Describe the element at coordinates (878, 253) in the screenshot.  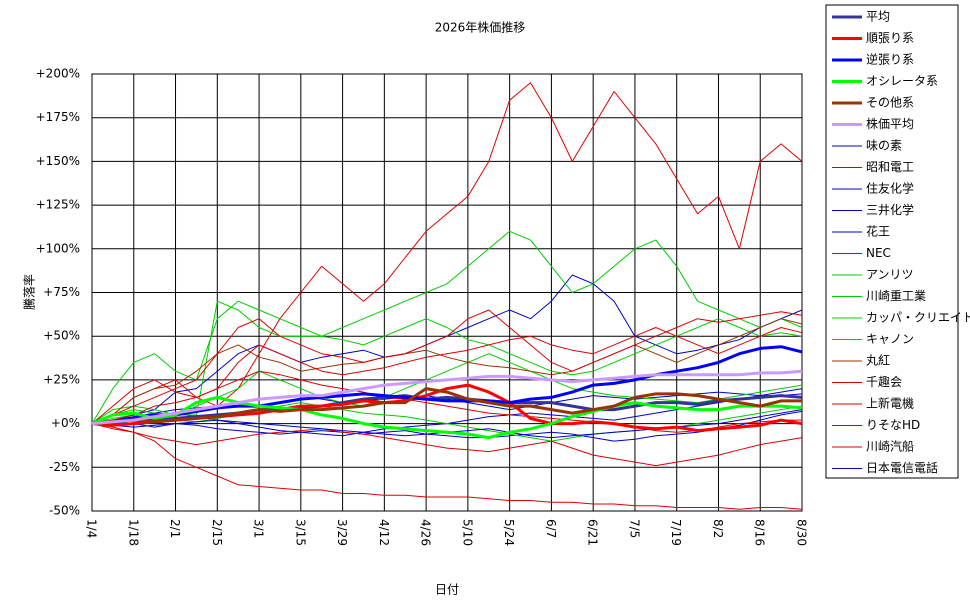
I see `legend-label: NEC` at that location.